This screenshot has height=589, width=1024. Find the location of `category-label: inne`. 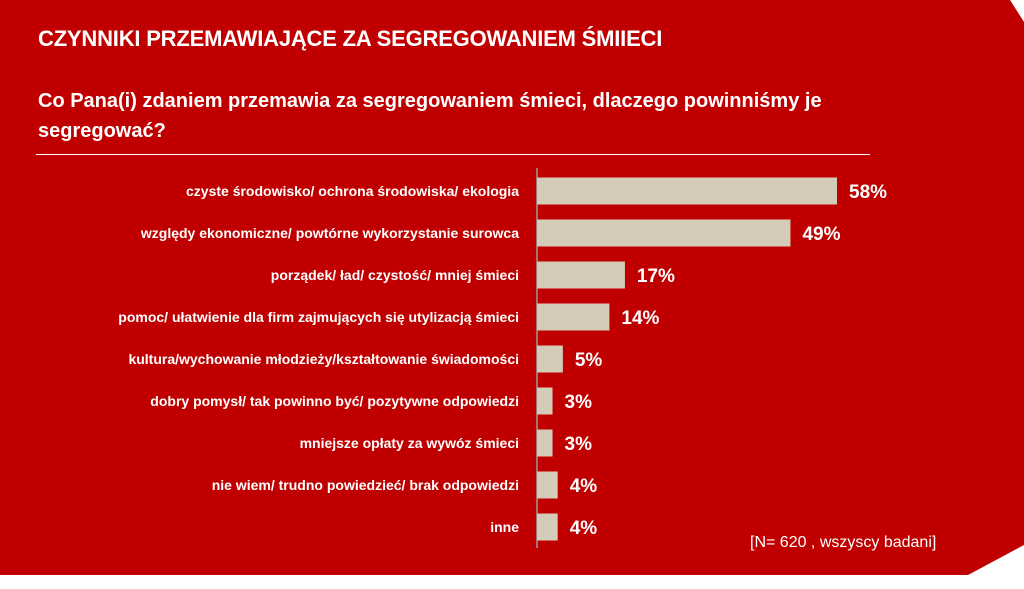

category-label: inne is located at coordinates (504, 527).